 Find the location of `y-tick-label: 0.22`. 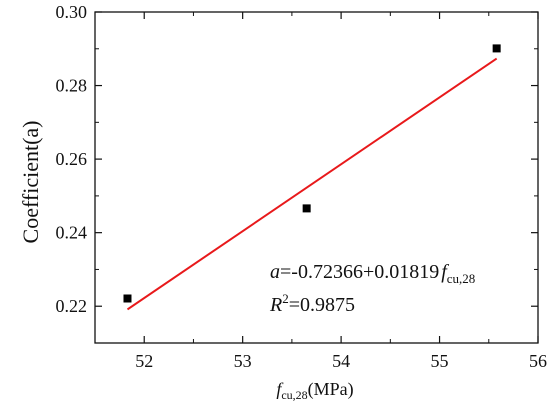

y-tick-label: 0.22 is located at coordinates (72, 306).